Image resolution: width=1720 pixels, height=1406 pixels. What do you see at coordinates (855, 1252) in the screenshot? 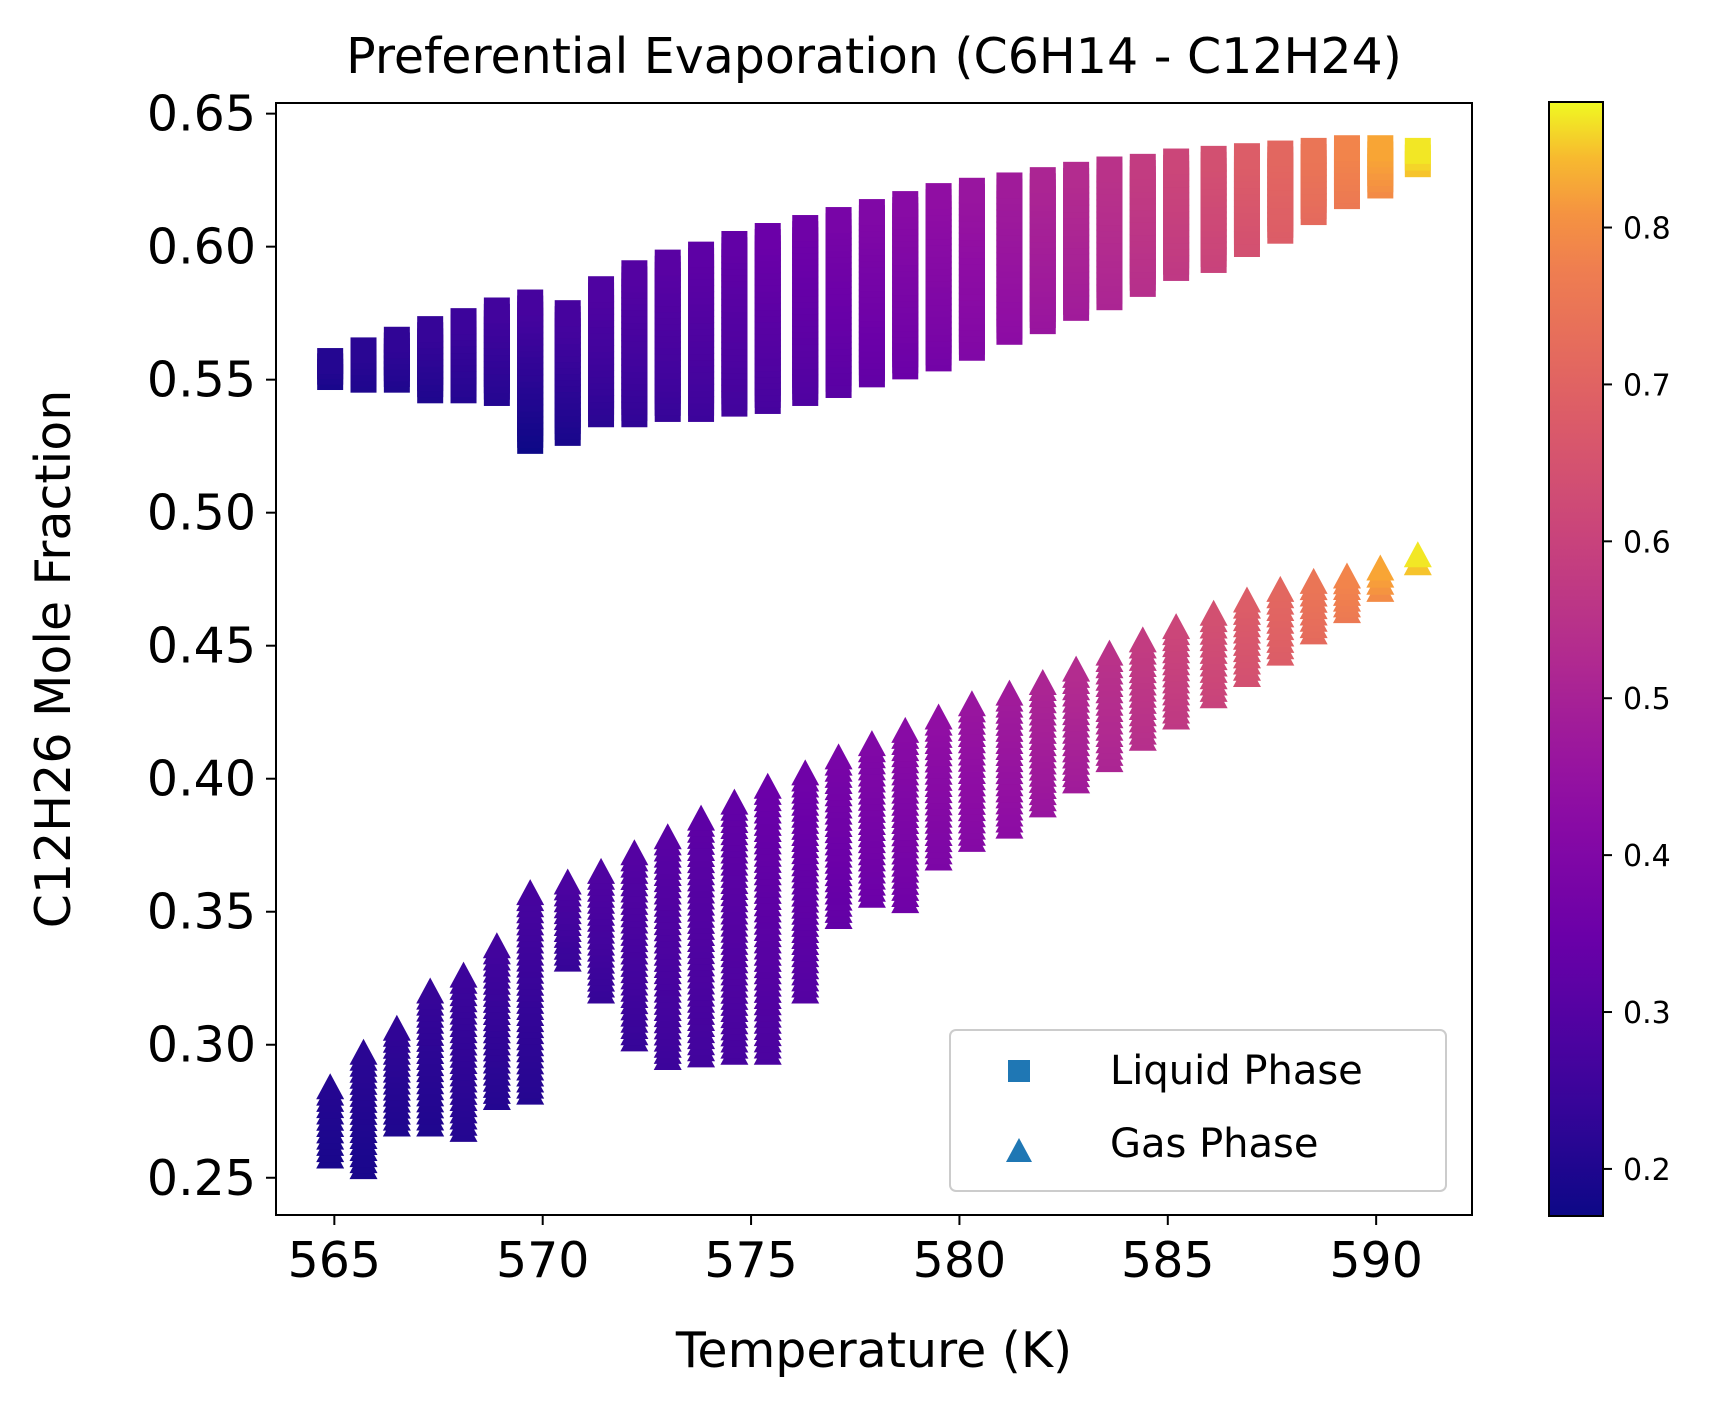
I see `x-axis: 565 570 575 580 585 590` at bounding box center [855, 1252].